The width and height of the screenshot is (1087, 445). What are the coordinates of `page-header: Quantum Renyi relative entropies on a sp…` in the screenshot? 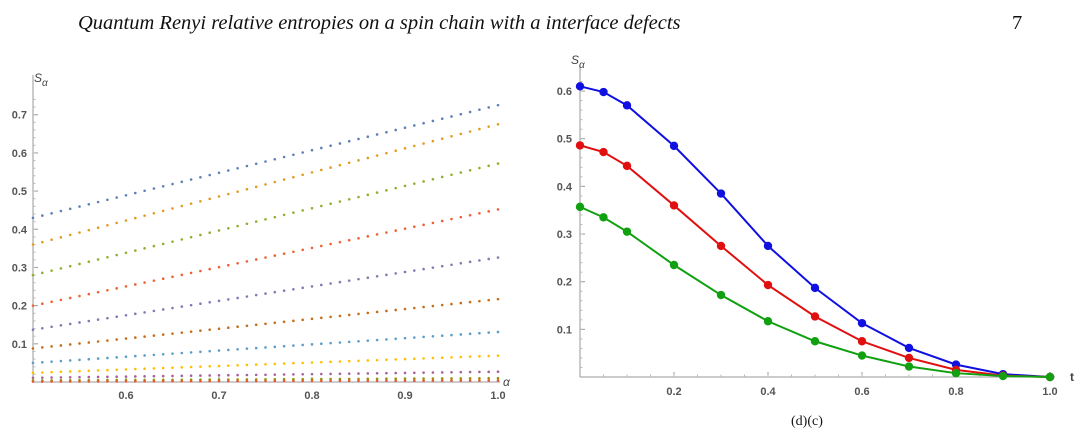 It's located at (543, 25).